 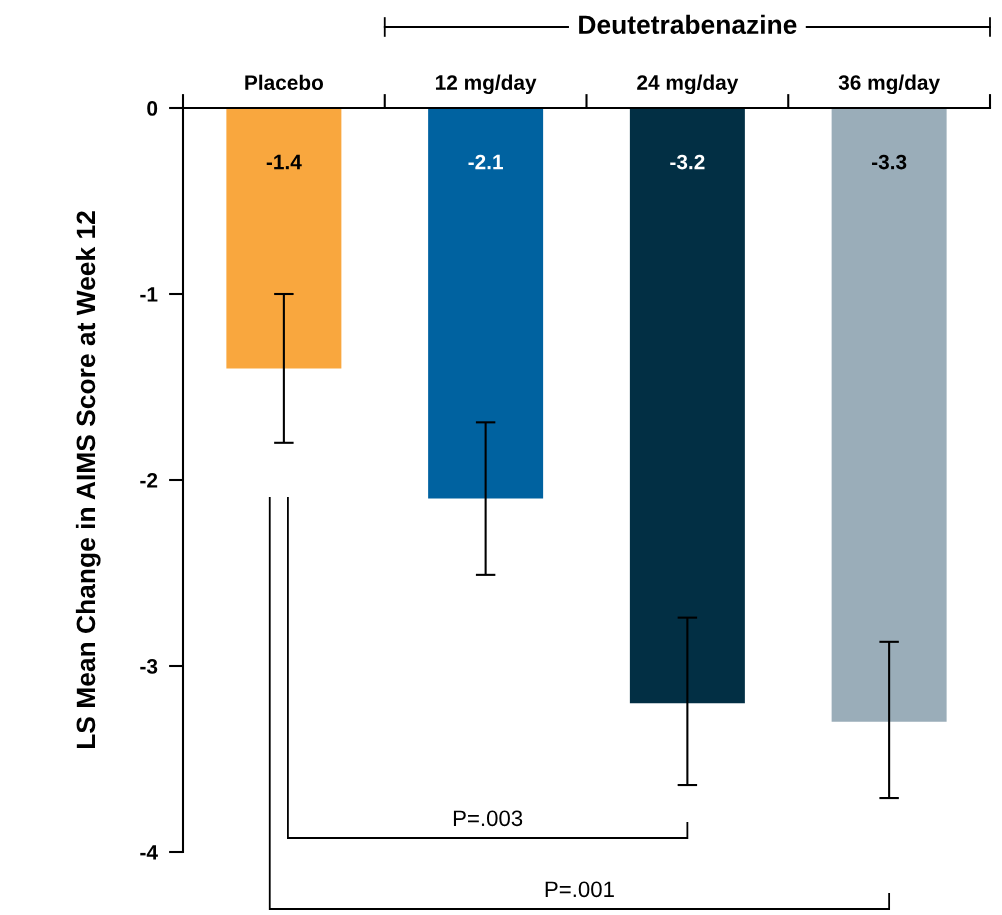 I want to click on data-label: -1.4, so click(x=284, y=162).